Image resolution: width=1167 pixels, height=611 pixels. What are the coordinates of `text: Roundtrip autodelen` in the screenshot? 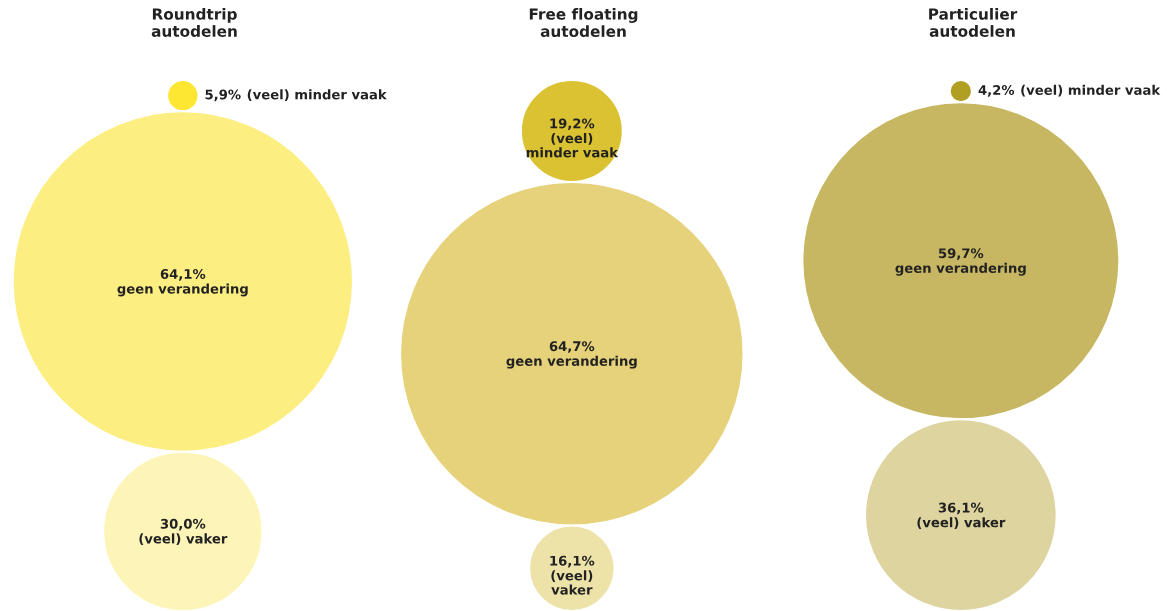 It's located at (194, 22).